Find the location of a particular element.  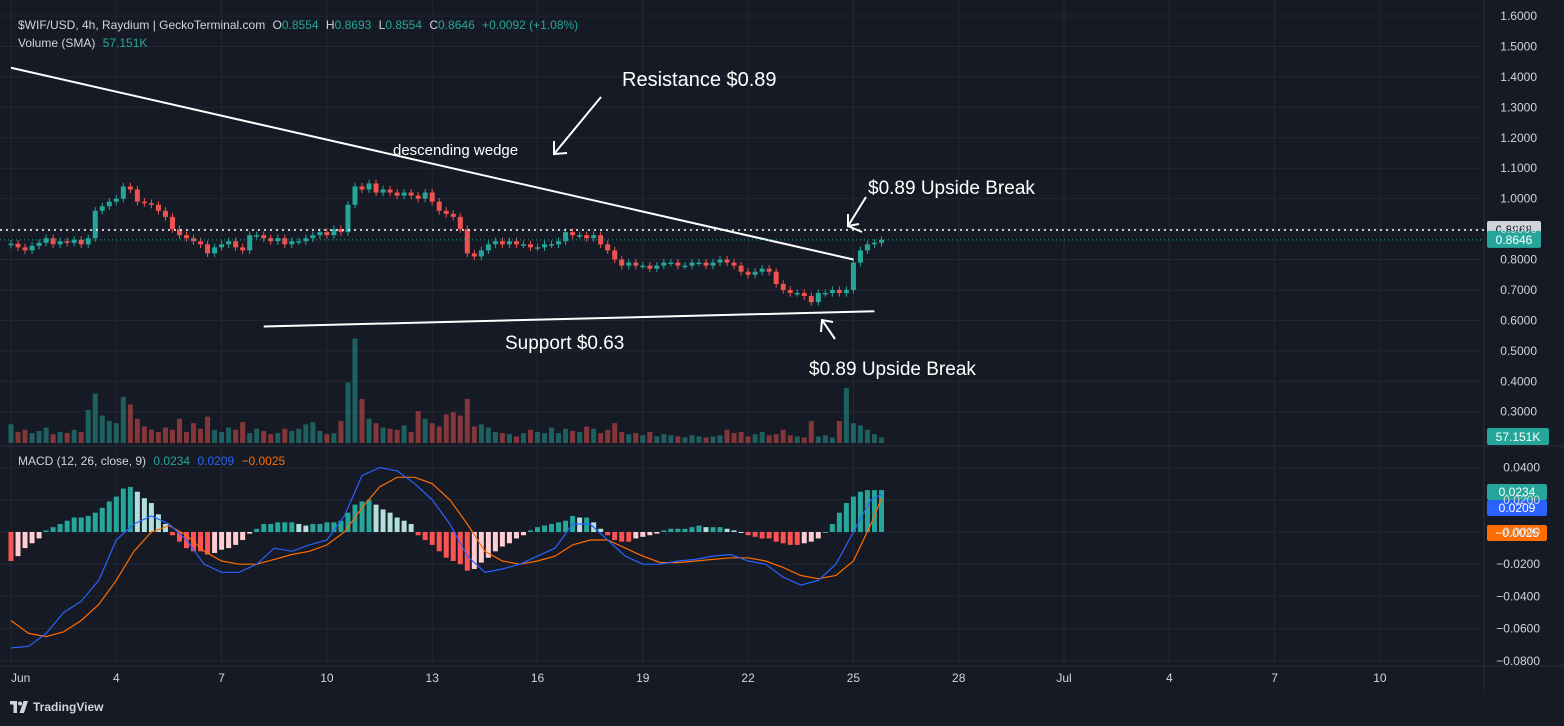

volume-label: Volume (SMA) is located at coordinates (57, 43).